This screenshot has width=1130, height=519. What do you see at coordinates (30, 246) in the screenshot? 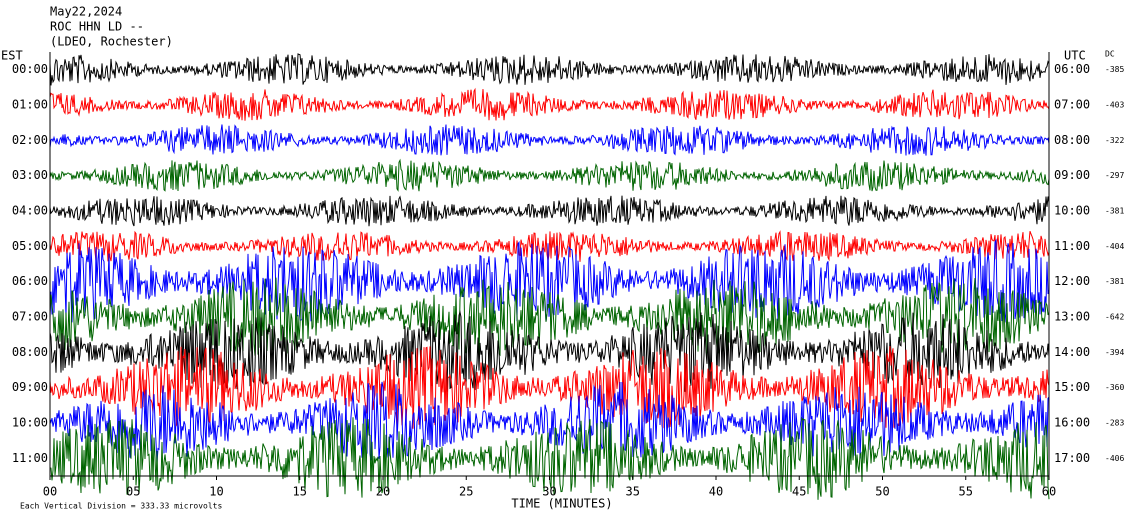
I see `est-label: 05:00` at bounding box center [30, 246].